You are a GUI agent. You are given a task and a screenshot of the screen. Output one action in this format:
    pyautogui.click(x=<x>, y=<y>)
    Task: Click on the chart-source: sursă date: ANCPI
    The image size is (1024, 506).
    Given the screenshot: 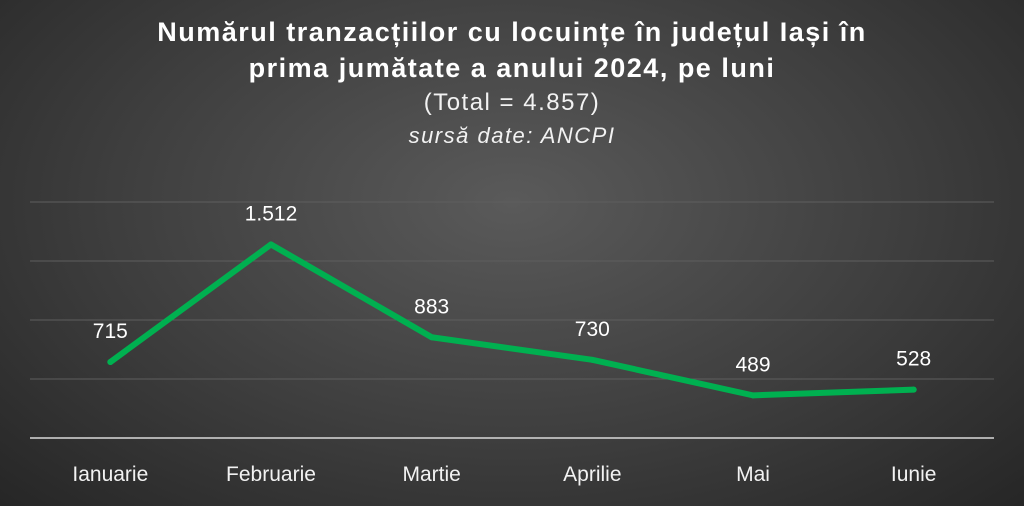 What is the action you would take?
    pyautogui.click(x=512, y=135)
    